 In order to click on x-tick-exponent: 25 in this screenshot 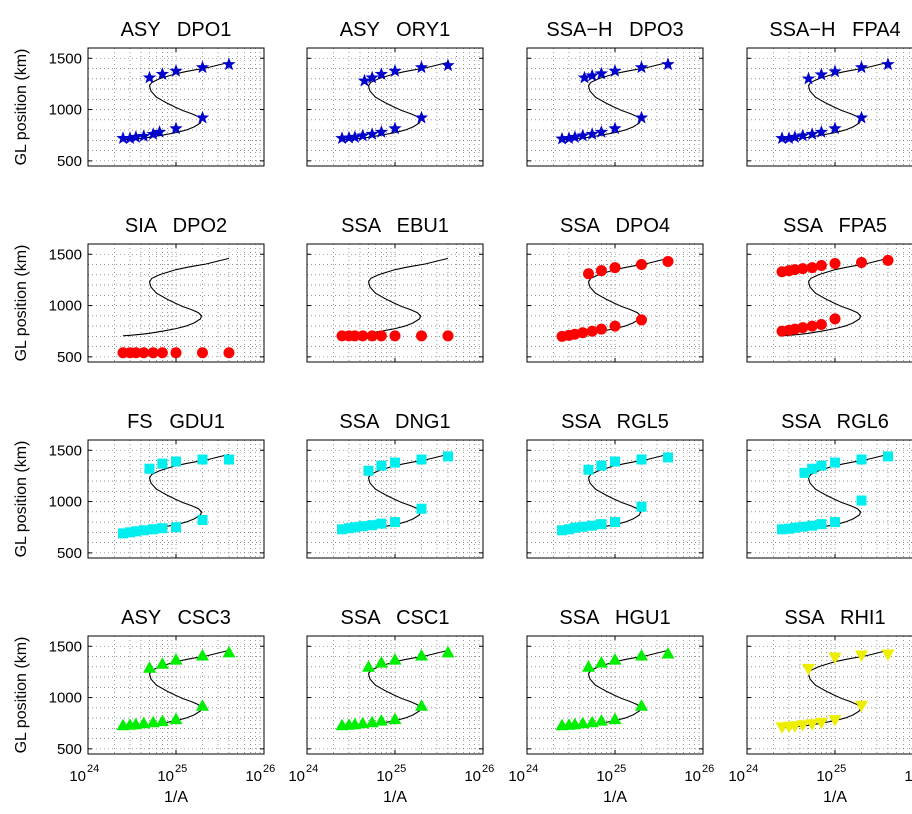, I will do `click(620, 769)`.